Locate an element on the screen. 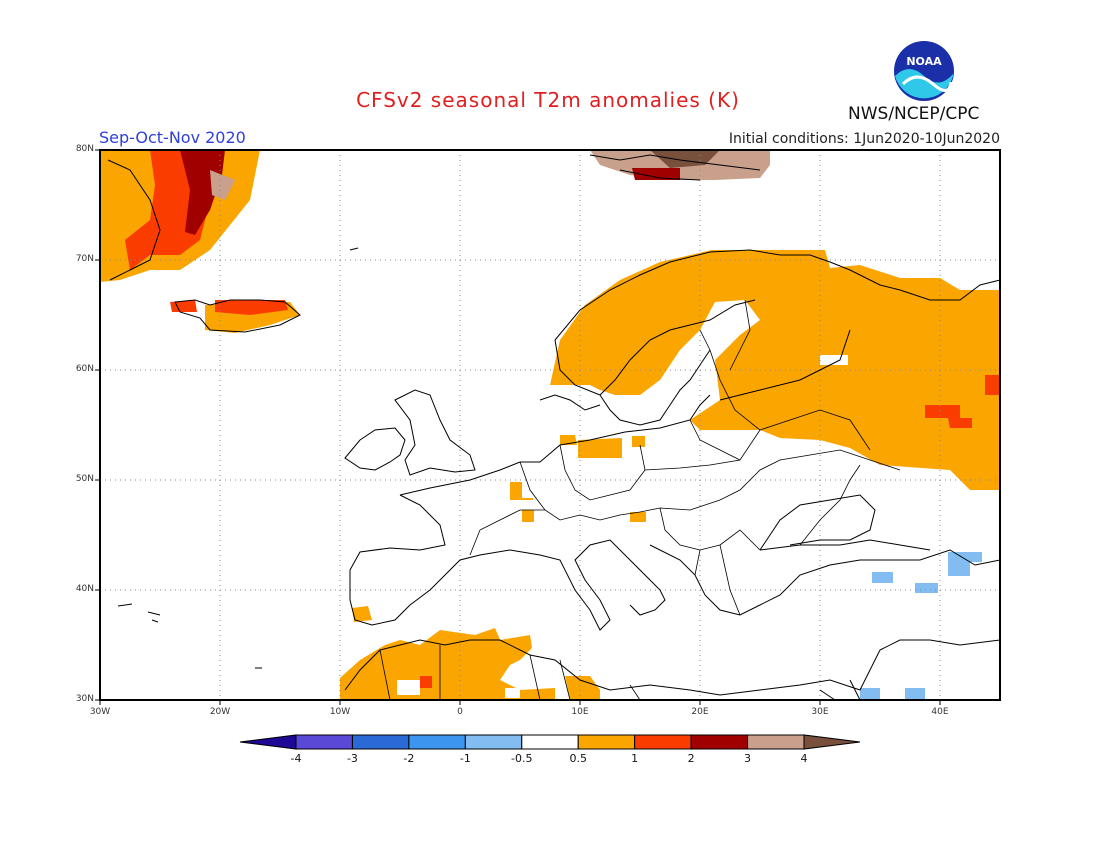  lat-tick-60n: 60N is located at coordinates (84, 369).